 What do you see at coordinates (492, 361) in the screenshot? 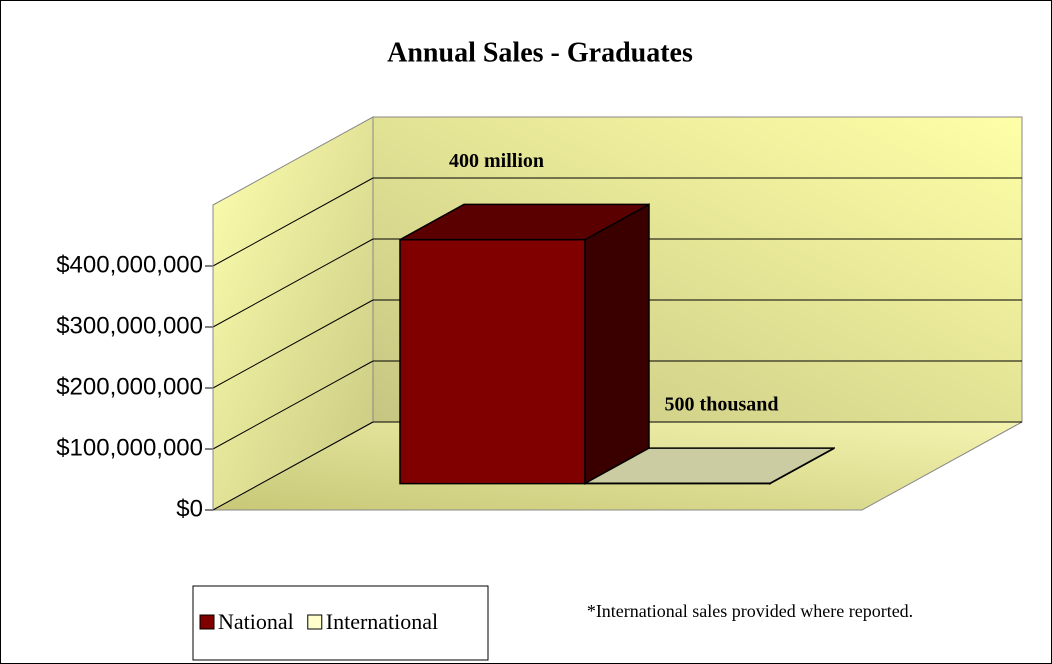
I see `bar-front` at bounding box center [492, 361].